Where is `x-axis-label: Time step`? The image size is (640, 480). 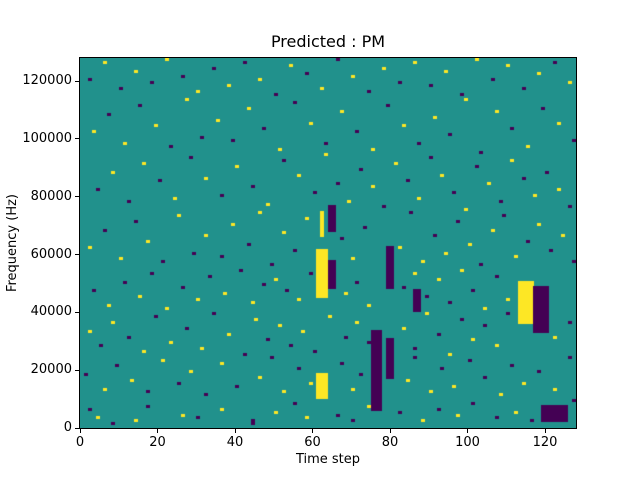
x-axis-label: Time step is located at coordinates (328, 459).